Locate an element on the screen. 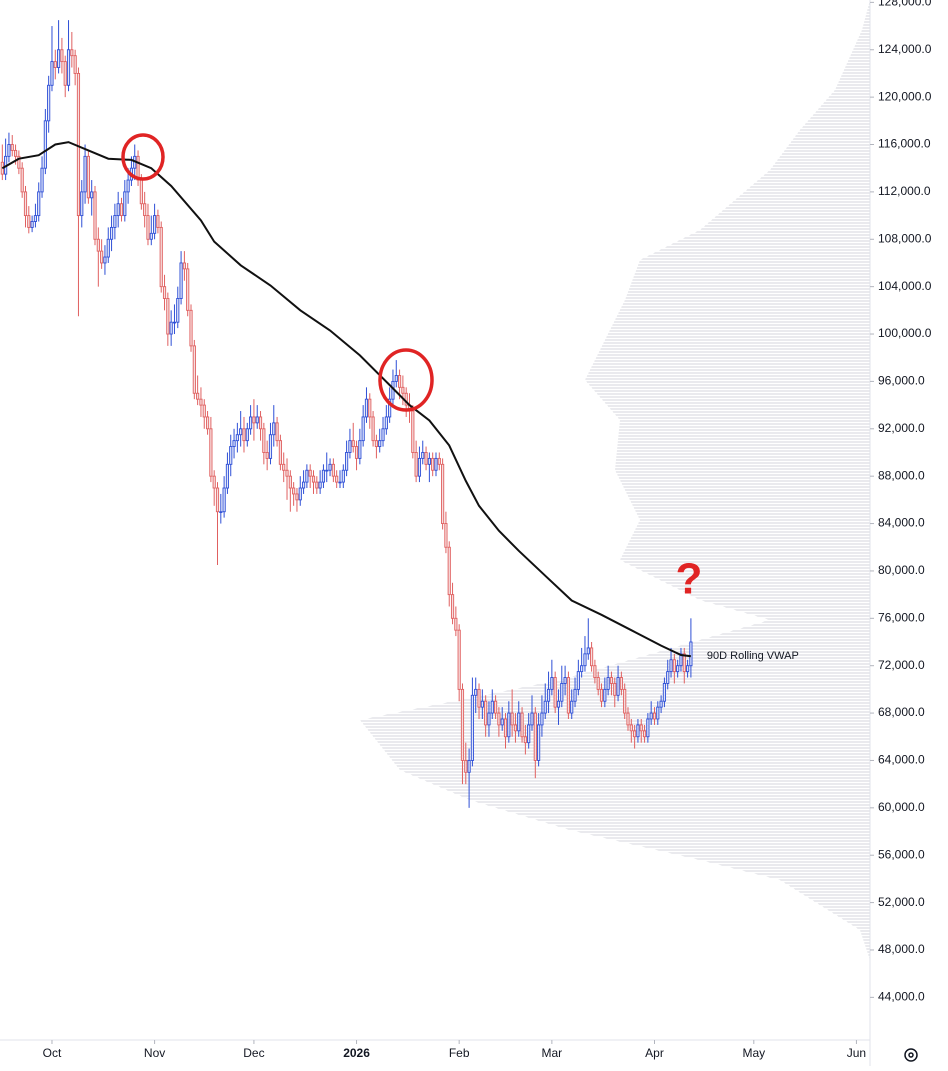 This screenshot has width=948, height=1071. y-tick-label: 120,000.0 is located at coordinates (905, 96).